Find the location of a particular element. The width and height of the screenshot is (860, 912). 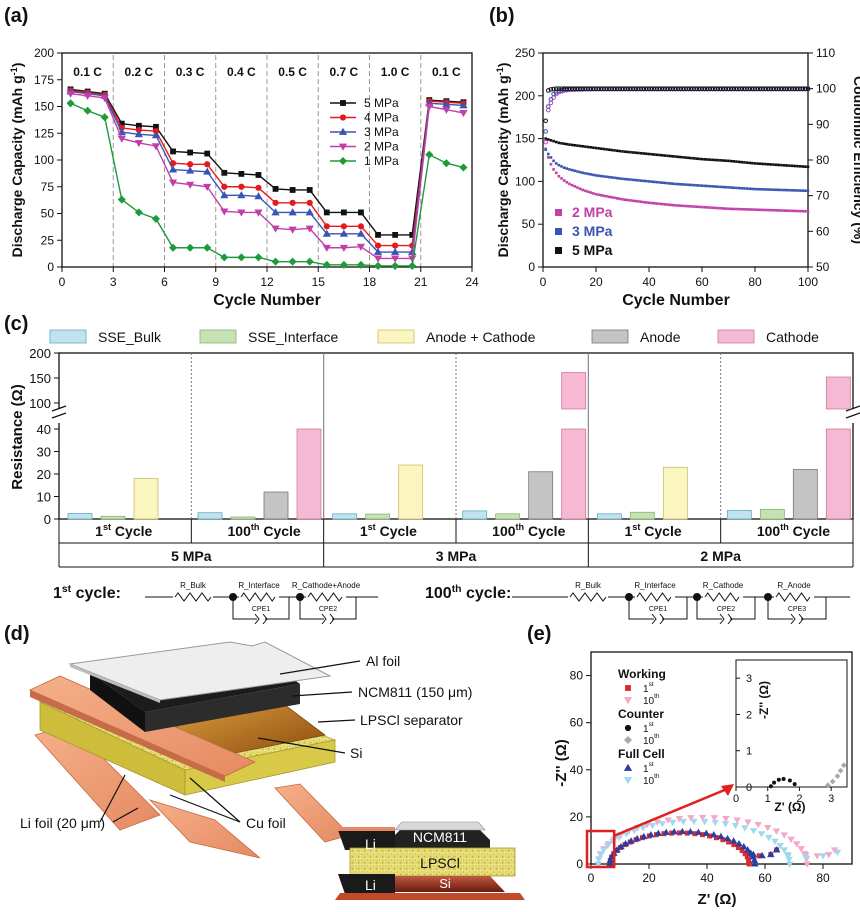

xs-si-layer is located at coordinates (442, 884).